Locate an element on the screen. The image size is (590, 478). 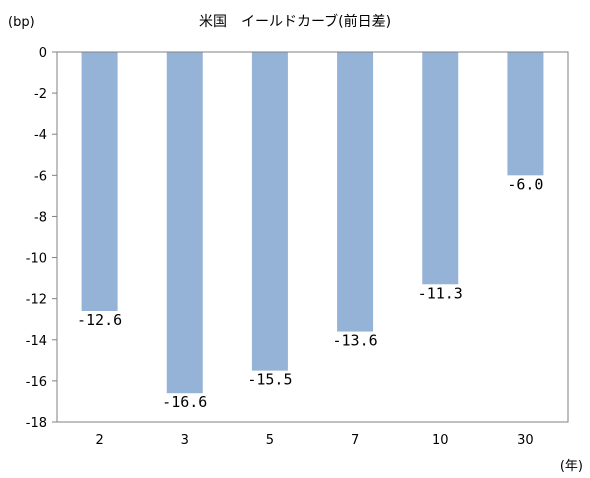
x-tick-label: 30 is located at coordinates (525, 440).